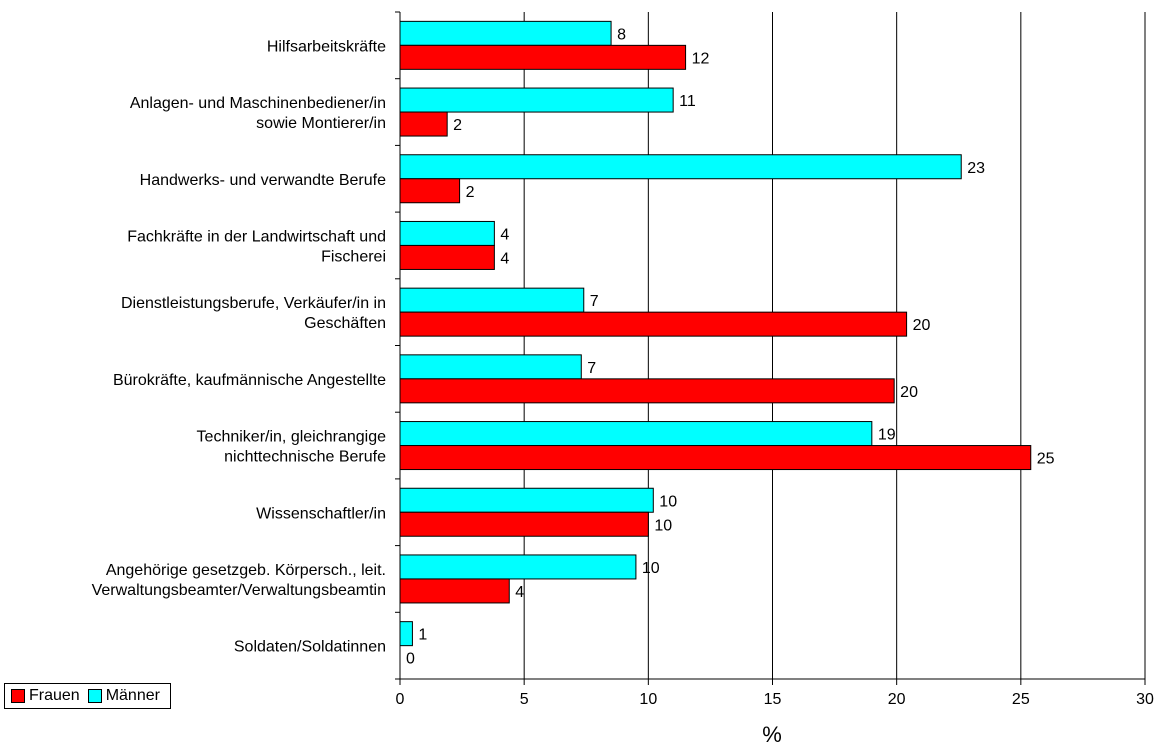 Image resolution: width=1162 pixels, height=747 pixels. What do you see at coordinates (887, 435) in the screenshot?
I see `data-label-maenner: 19` at bounding box center [887, 435].